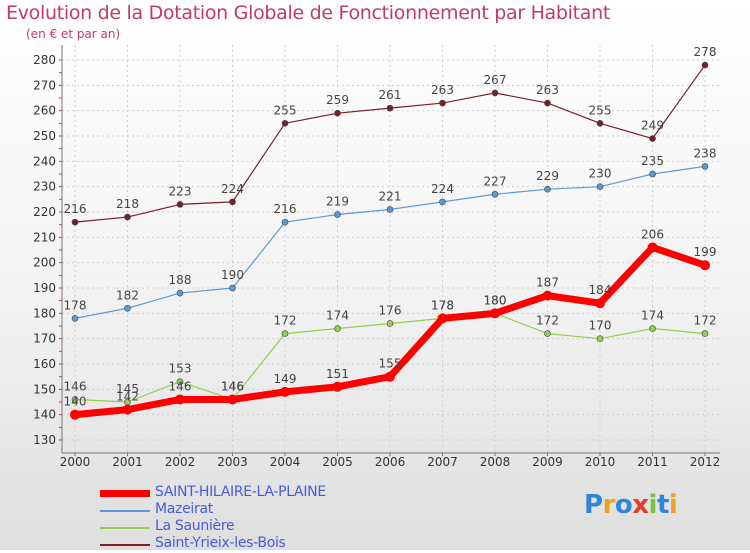  What do you see at coordinates (652, 161) in the screenshot?
I see `data-label: 235` at bounding box center [652, 161].